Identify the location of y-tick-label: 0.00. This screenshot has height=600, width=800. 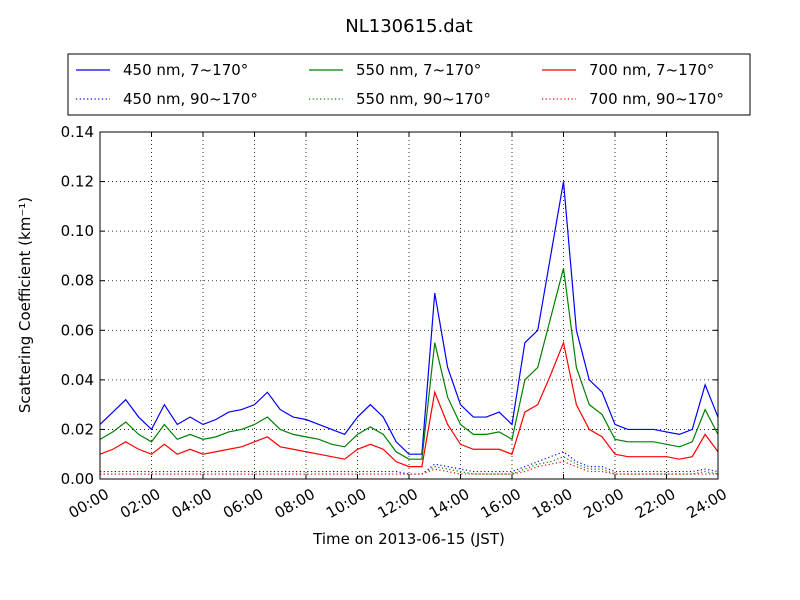
(77, 479).